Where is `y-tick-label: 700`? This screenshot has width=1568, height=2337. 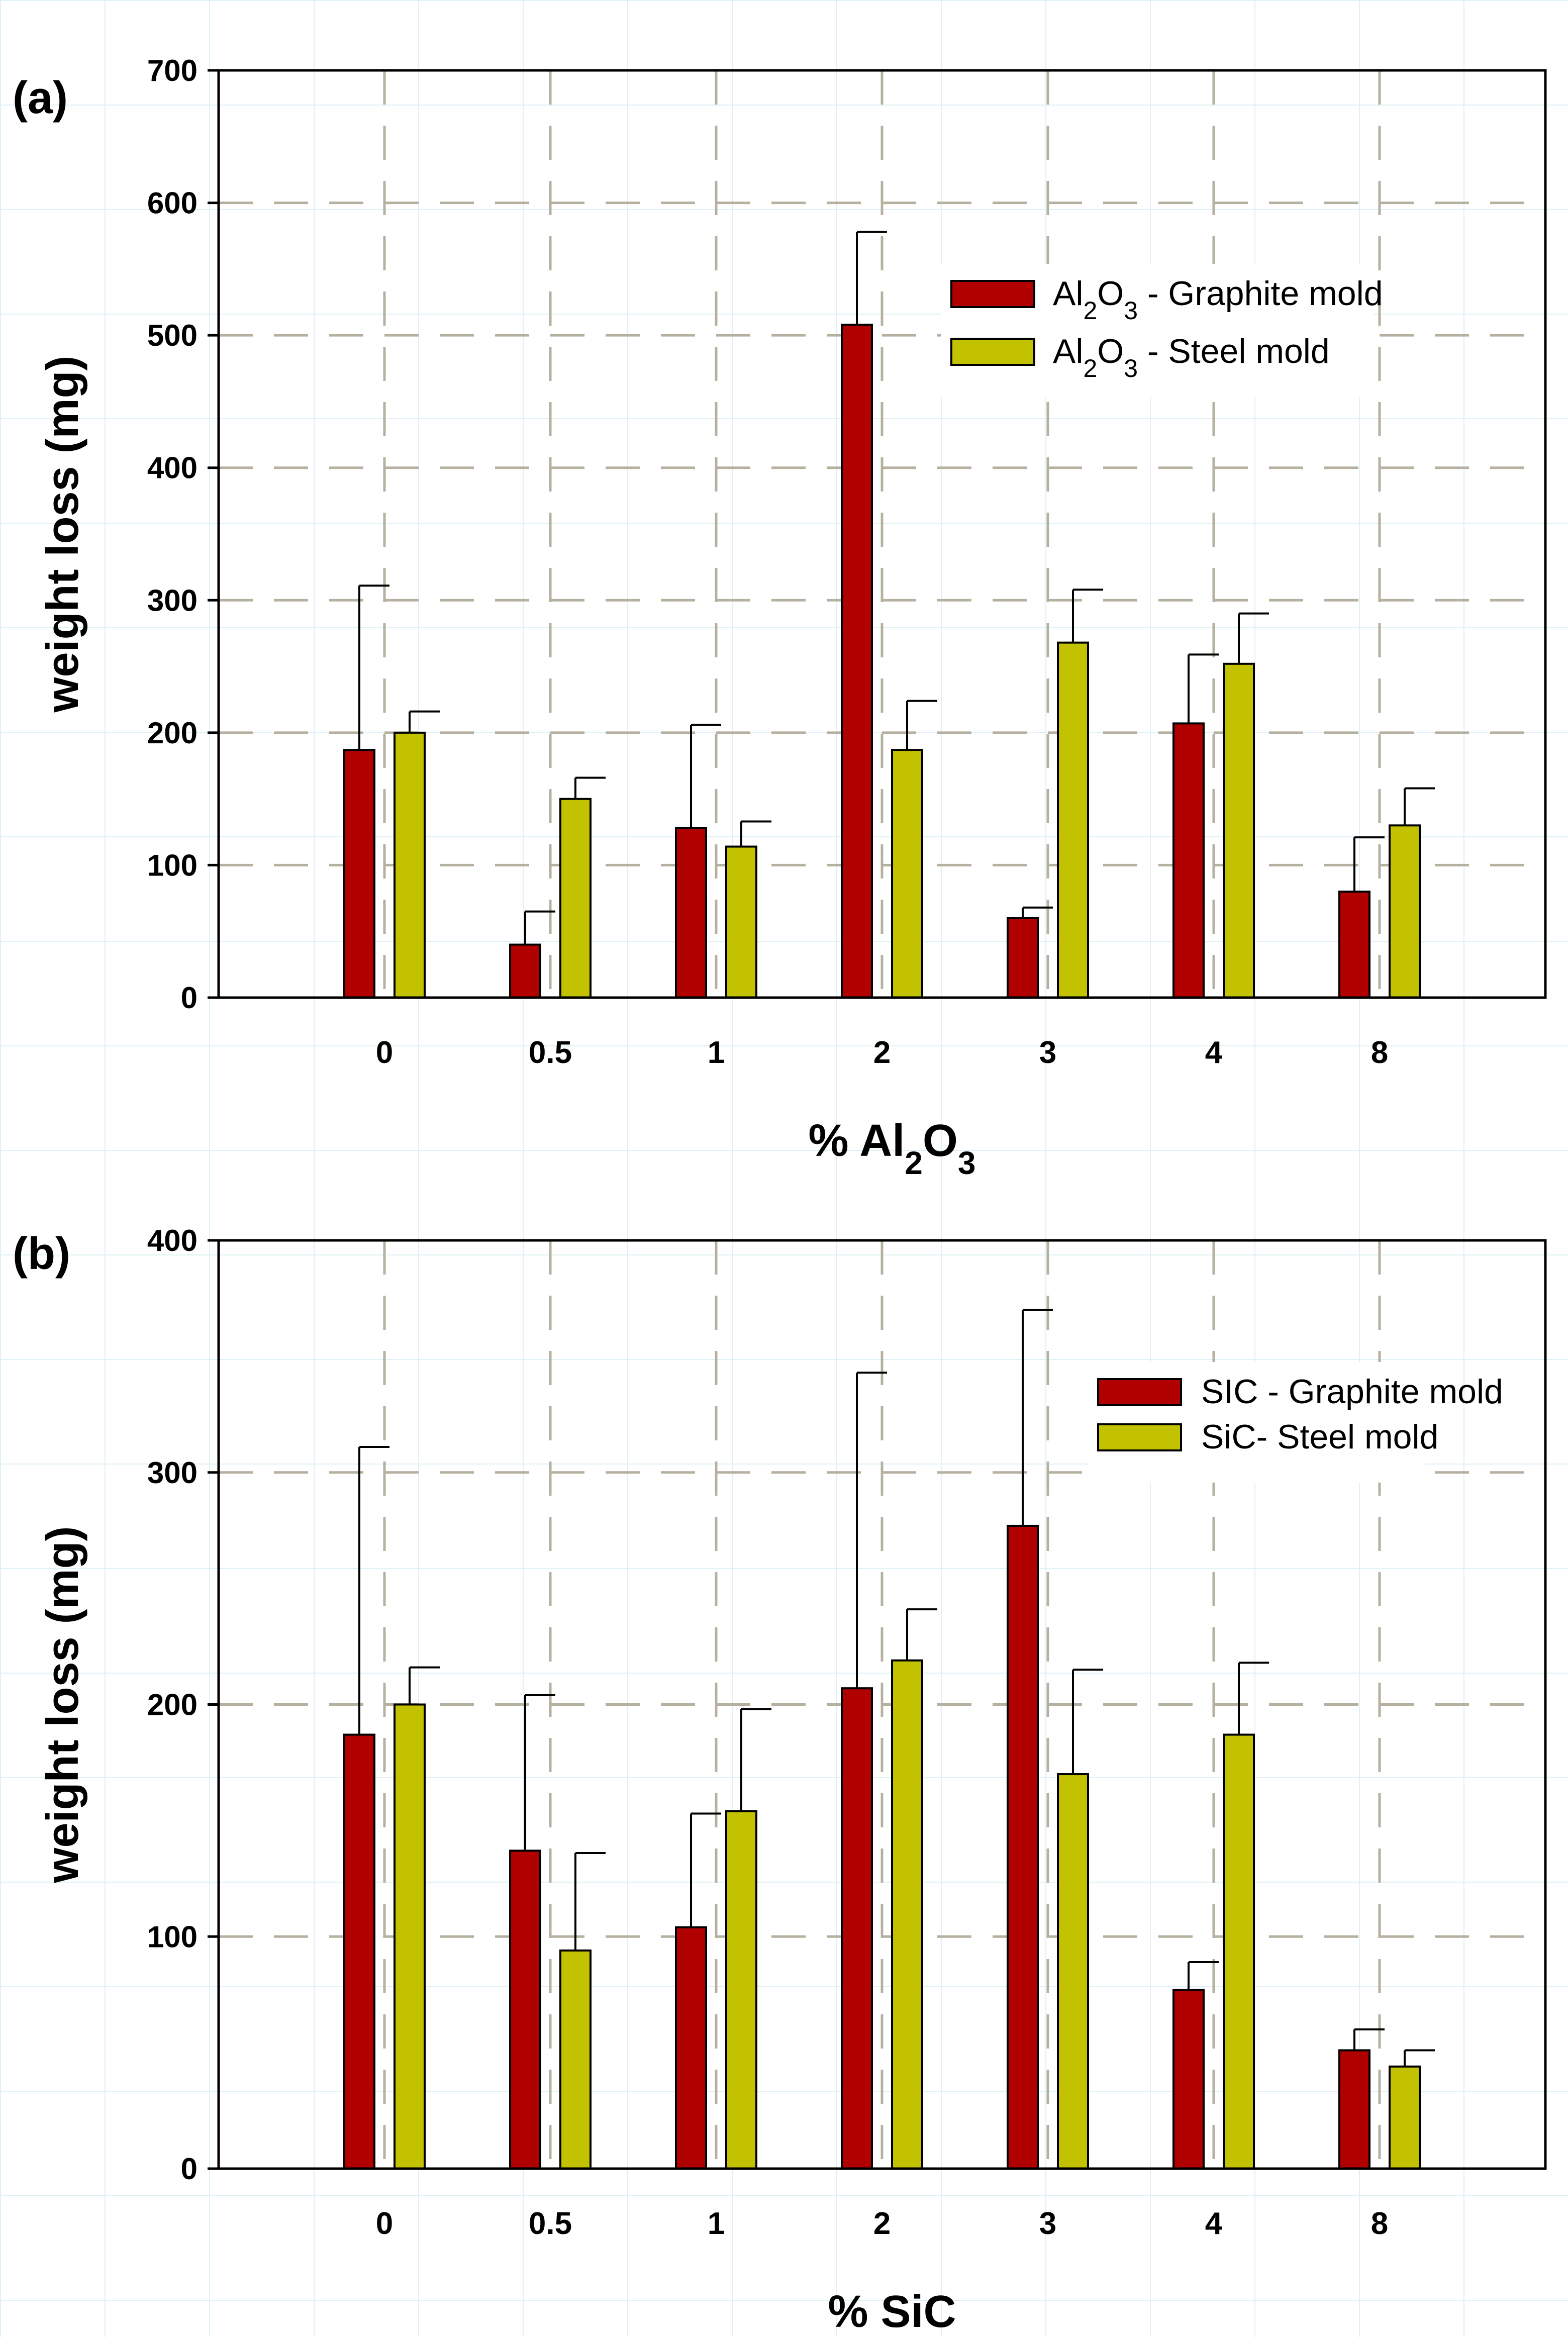 y-tick-label: 700 is located at coordinates (172, 70).